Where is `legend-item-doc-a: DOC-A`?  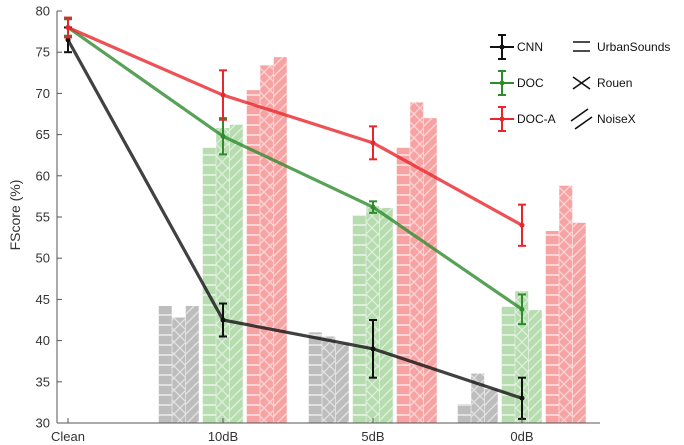 legend-item-doc-a: DOC-A is located at coordinates (523, 119).